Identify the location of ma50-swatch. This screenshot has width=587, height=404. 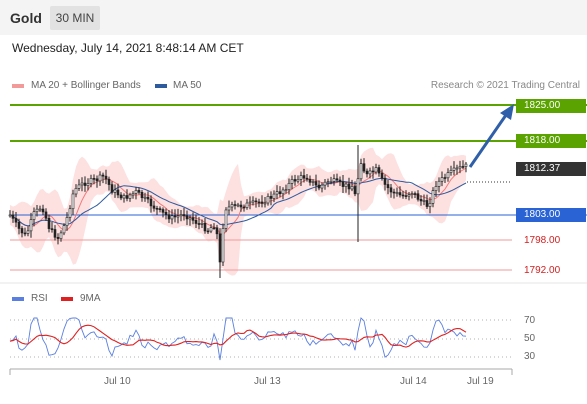
(161, 86).